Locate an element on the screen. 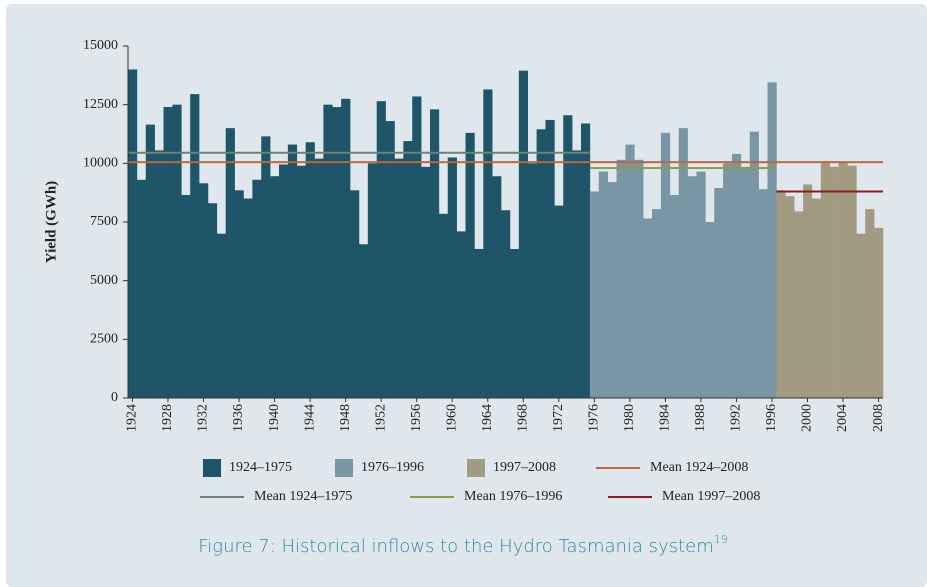  x-tick-label: 1972 is located at coordinates (558, 418).